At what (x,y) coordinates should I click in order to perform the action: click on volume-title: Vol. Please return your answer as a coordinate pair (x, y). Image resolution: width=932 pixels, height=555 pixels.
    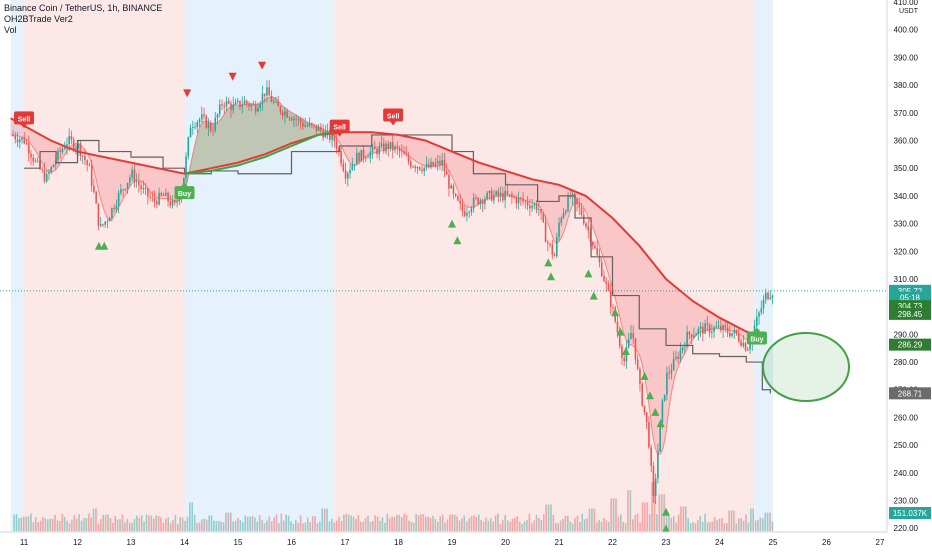
    Looking at the image, I should click on (10, 30).